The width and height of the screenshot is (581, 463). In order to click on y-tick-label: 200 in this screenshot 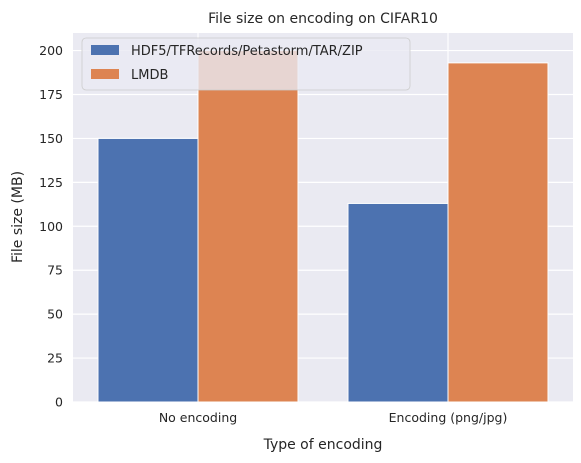, I will do `click(51, 50)`.